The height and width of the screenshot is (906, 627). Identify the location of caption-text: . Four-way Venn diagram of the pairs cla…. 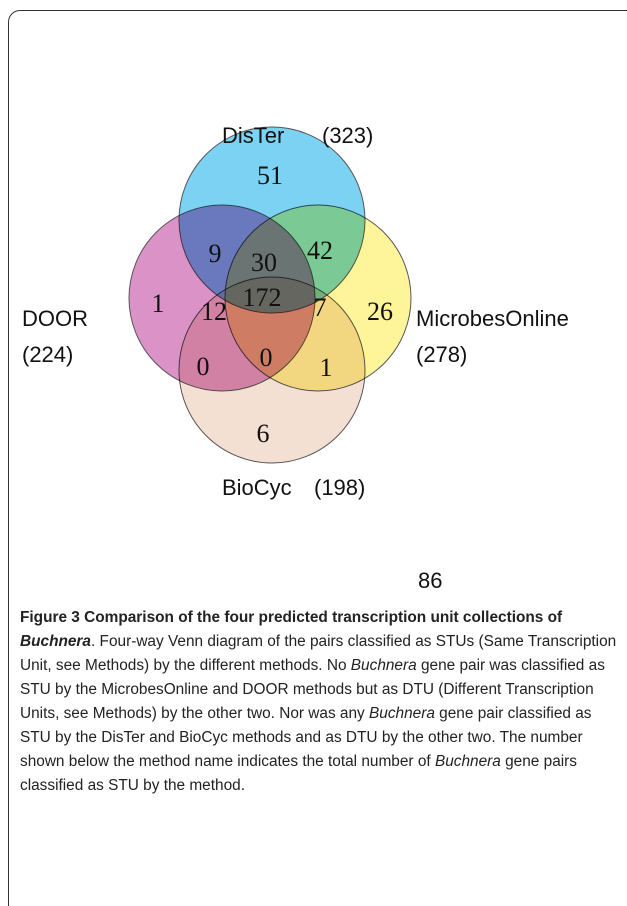
(318, 653).